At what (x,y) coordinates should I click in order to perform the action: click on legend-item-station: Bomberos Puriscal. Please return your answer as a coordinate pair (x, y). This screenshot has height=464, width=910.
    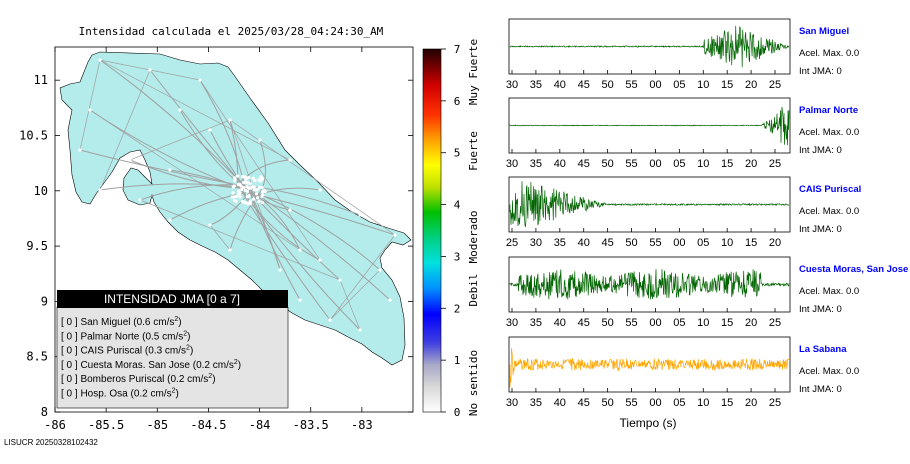
    Looking at the image, I should click on (123, 379).